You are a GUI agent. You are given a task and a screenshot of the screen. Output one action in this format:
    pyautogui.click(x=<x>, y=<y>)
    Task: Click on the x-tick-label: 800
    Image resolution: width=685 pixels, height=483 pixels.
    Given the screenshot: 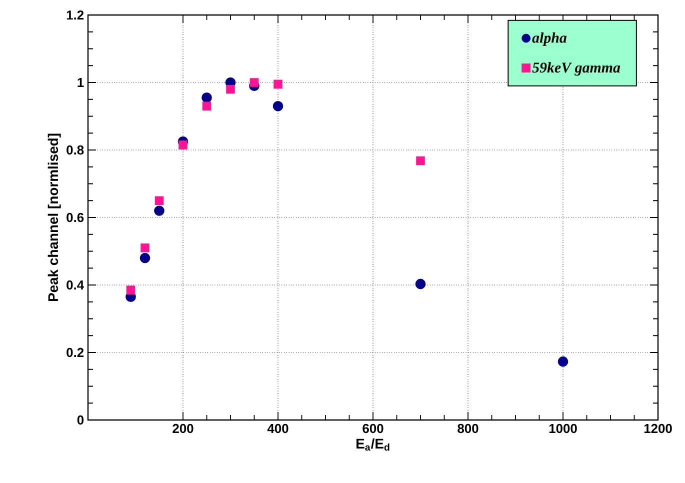 What is the action you would take?
    pyautogui.click(x=468, y=429)
    